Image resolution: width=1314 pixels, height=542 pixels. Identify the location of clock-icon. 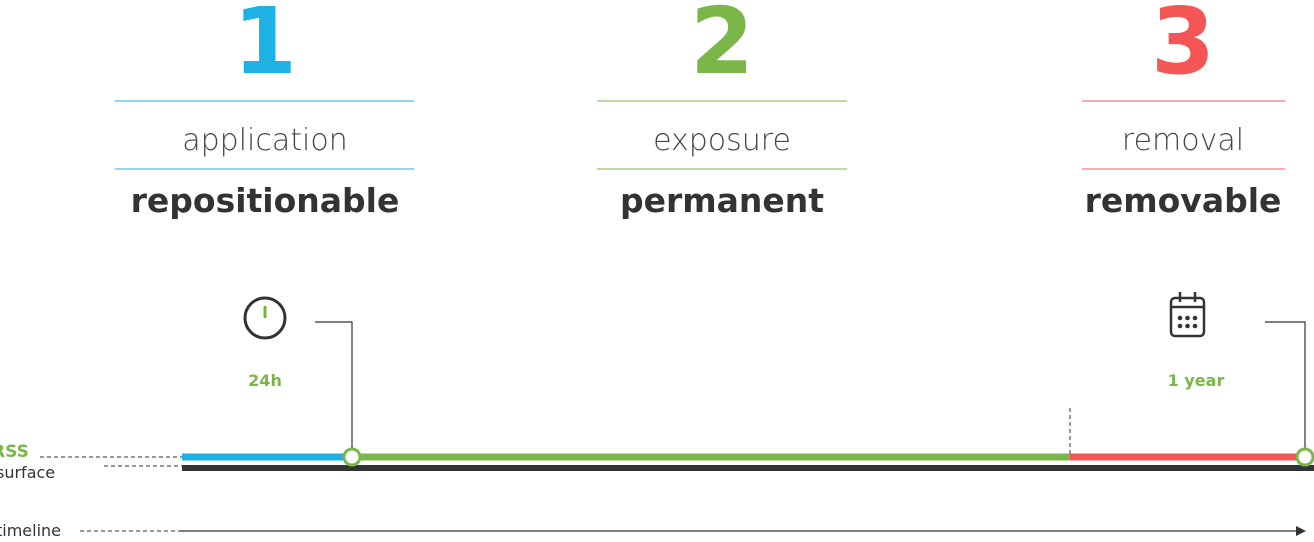
(265, 318).